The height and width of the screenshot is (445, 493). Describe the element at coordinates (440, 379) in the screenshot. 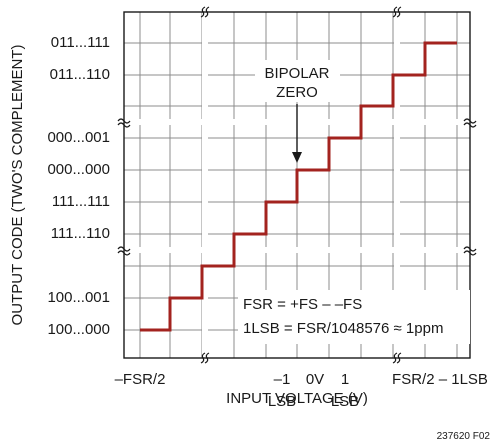

I see `x-tick-label-4: FSR/2 – 1LSB` at that location.